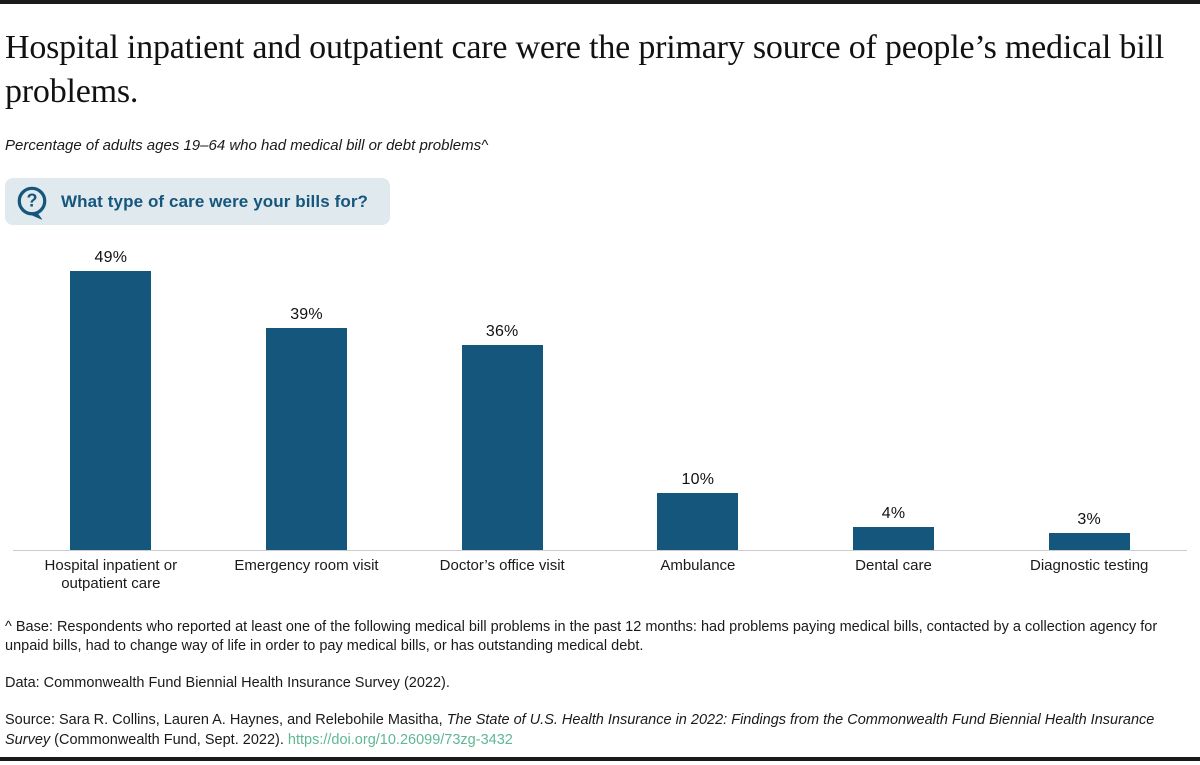  What do you see at coordinates (215, 201) in the screenshot?
I see `question-badge-label: What type of care were your bills for?` at bounding box center [215, 201].